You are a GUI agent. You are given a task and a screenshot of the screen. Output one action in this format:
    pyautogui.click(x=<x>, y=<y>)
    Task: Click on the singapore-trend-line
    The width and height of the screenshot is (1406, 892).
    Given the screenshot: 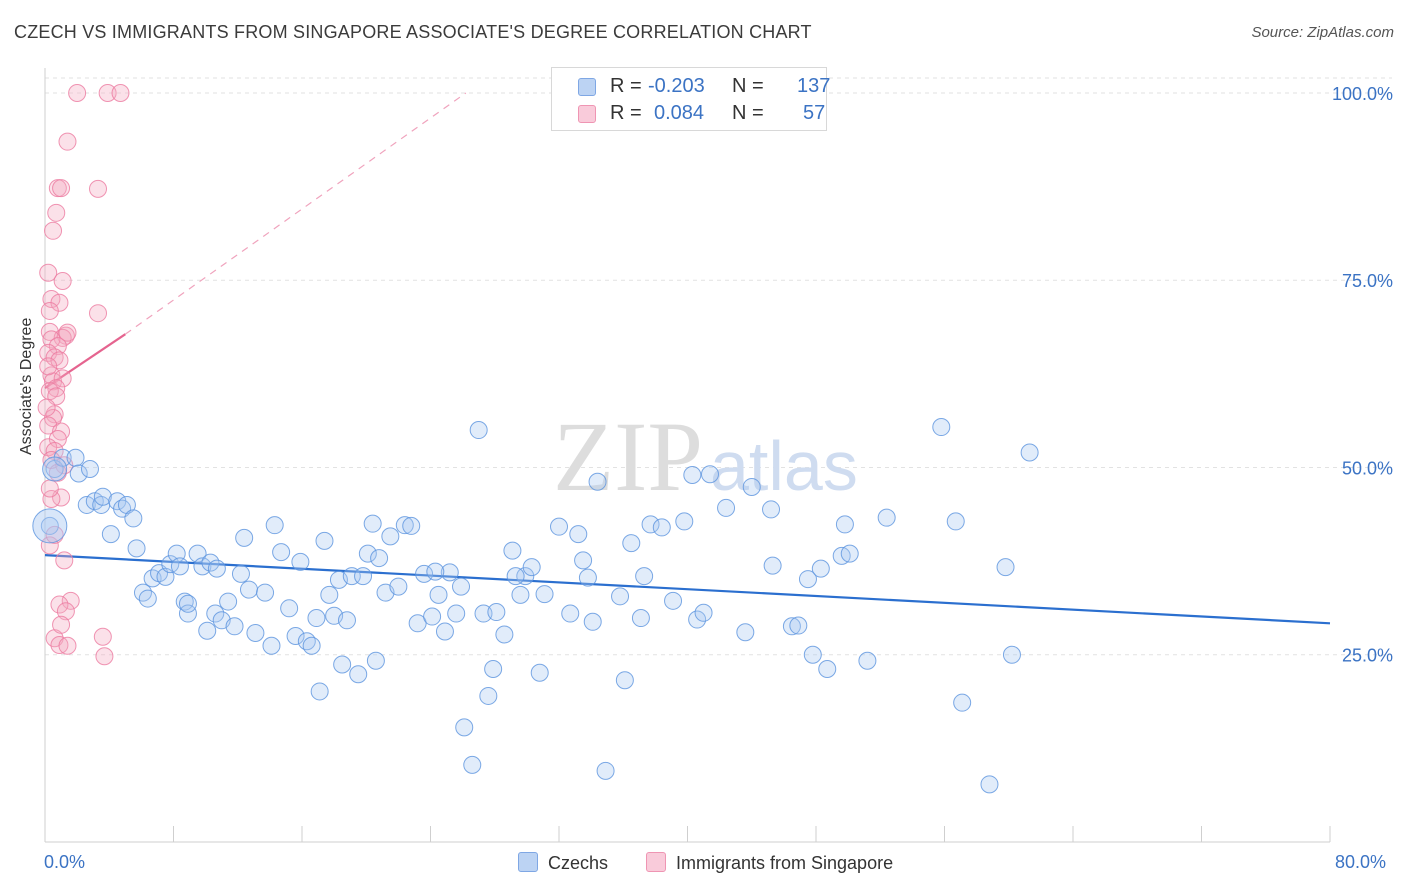 What is the action you would take?
    pyautogui.click(x=85, y=361)
    